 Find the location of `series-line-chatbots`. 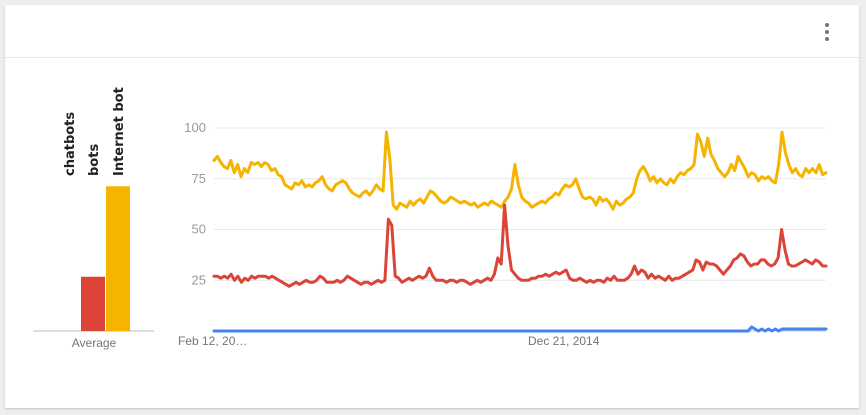

series-line-chatbots is located at coordinates (520, 329).